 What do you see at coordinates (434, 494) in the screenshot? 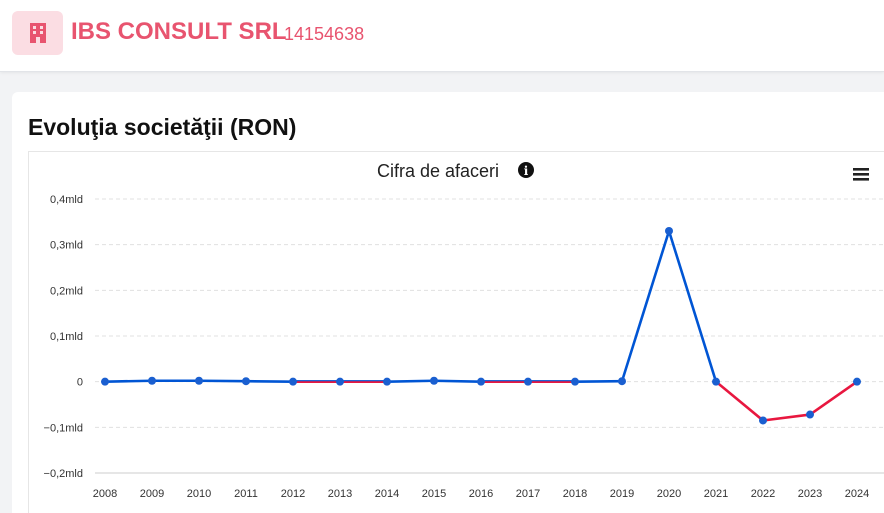
I see `x-tick-label: 2015` at bounding box center [434, 494].